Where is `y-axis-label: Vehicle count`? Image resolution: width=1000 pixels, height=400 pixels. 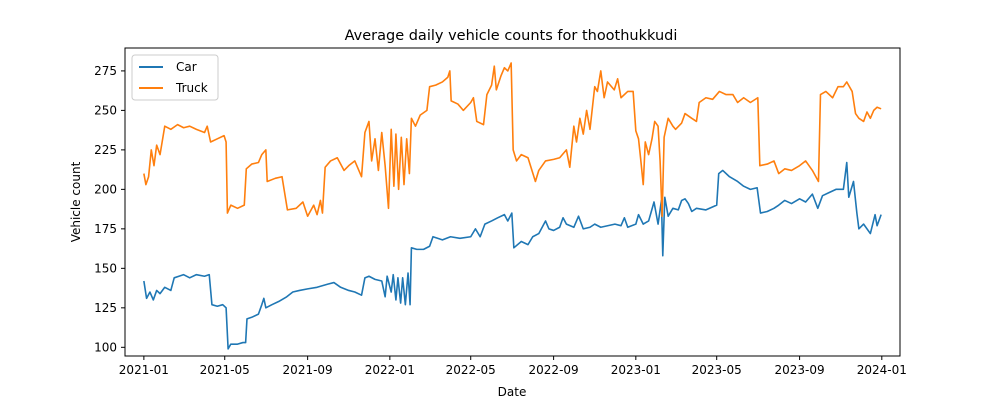 y-axis-label: Vehicle count is located at coordinates (76, 201).